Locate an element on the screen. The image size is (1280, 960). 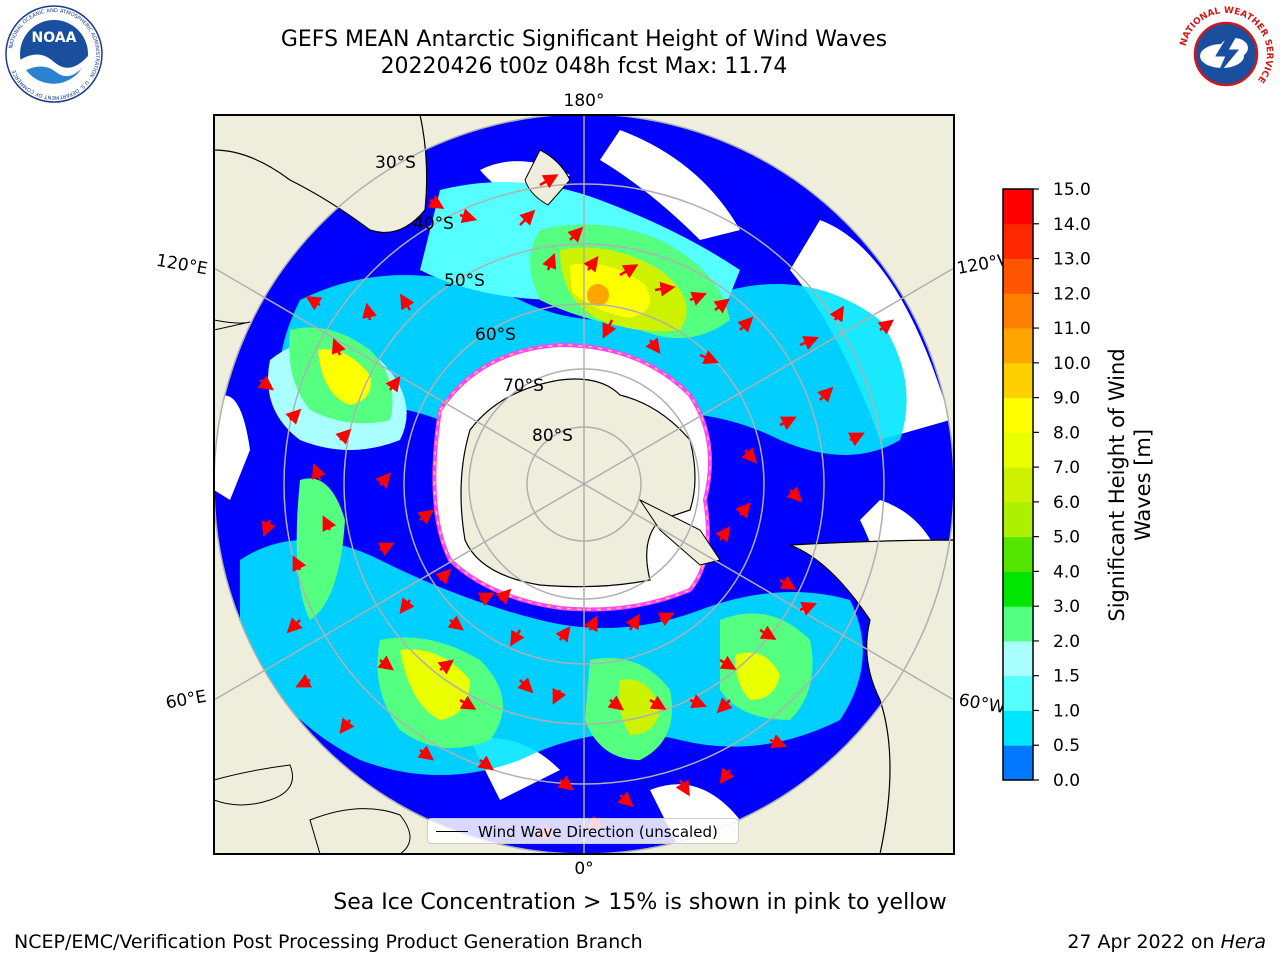
footer-machine: Hera is located at coordinates (1243, 942).